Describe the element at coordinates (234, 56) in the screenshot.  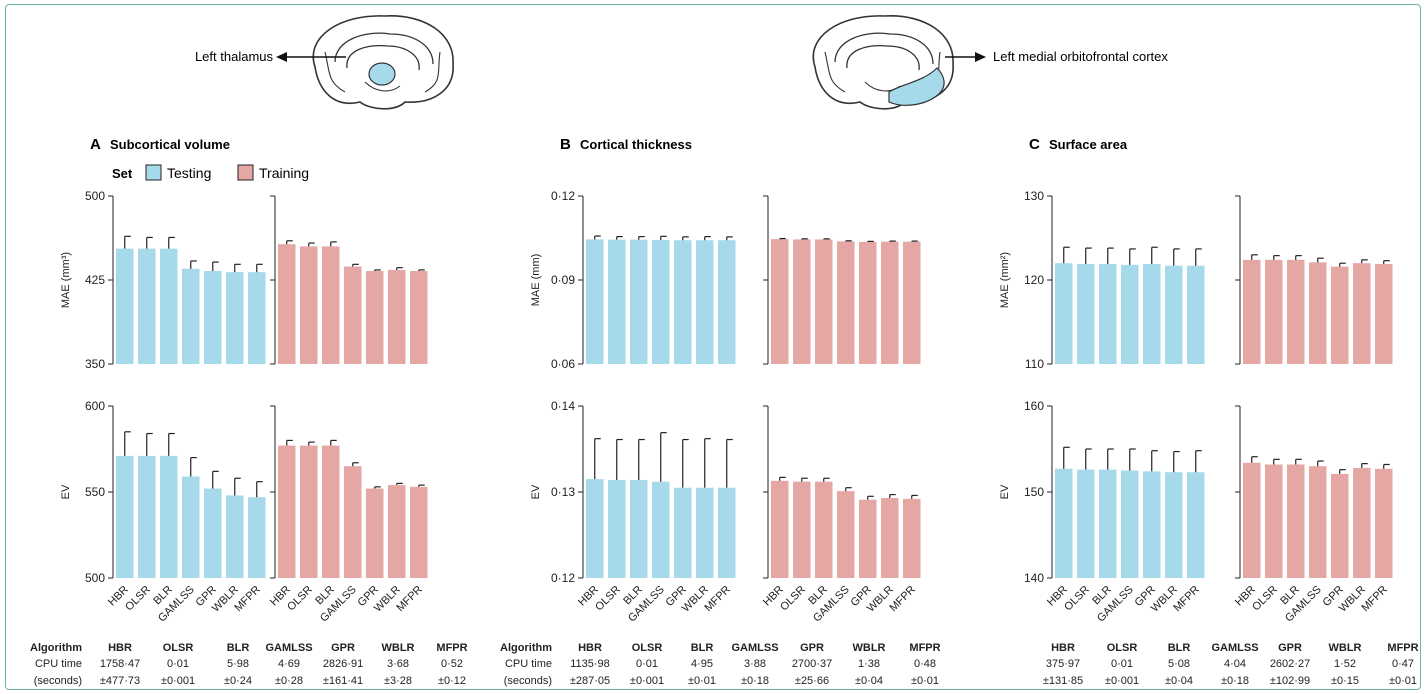
I see `left-thalamus-label: Left thalamus` at that location.